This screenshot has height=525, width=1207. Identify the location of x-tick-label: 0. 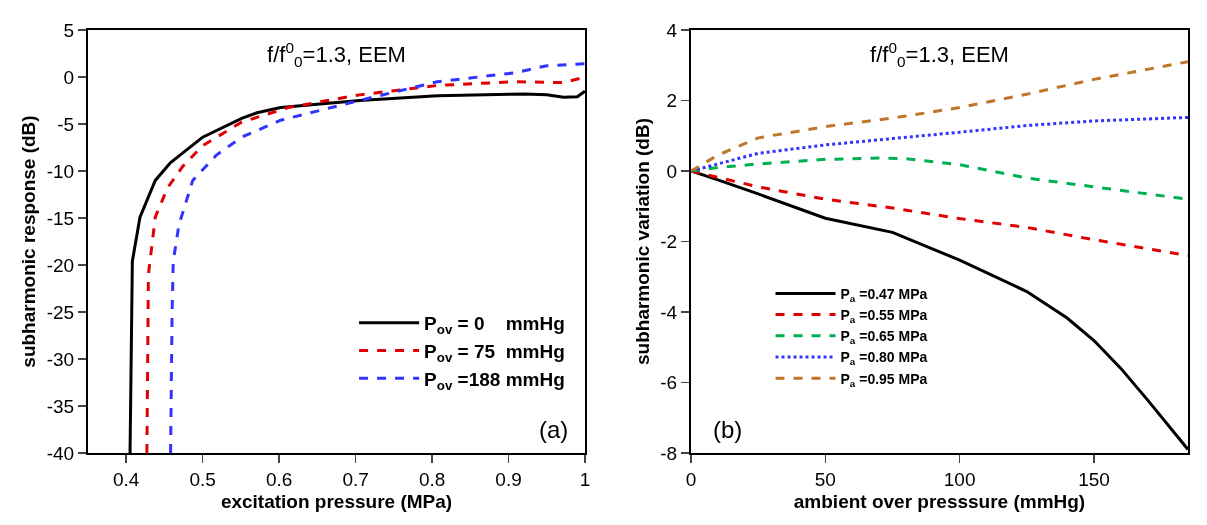
(691, 479).